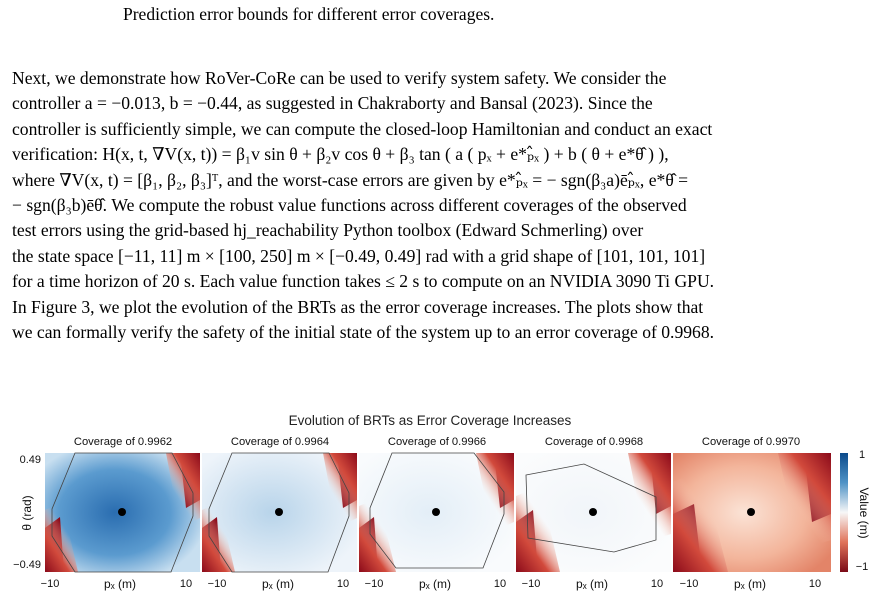 Image resolution: width=877 pixels, height=598 pixels. Describe the element at coordinates (279, 504) in the screenshot. I see `brt-panel-2: Coverage of 0.9964` at that location.